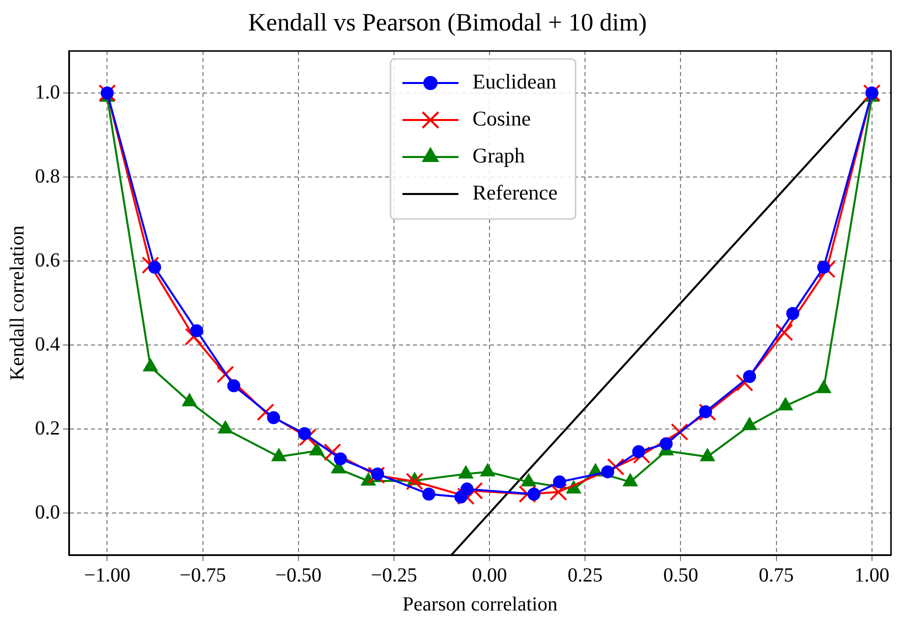  I want to click on x-tick-label: 0.75, so click(776, 575).